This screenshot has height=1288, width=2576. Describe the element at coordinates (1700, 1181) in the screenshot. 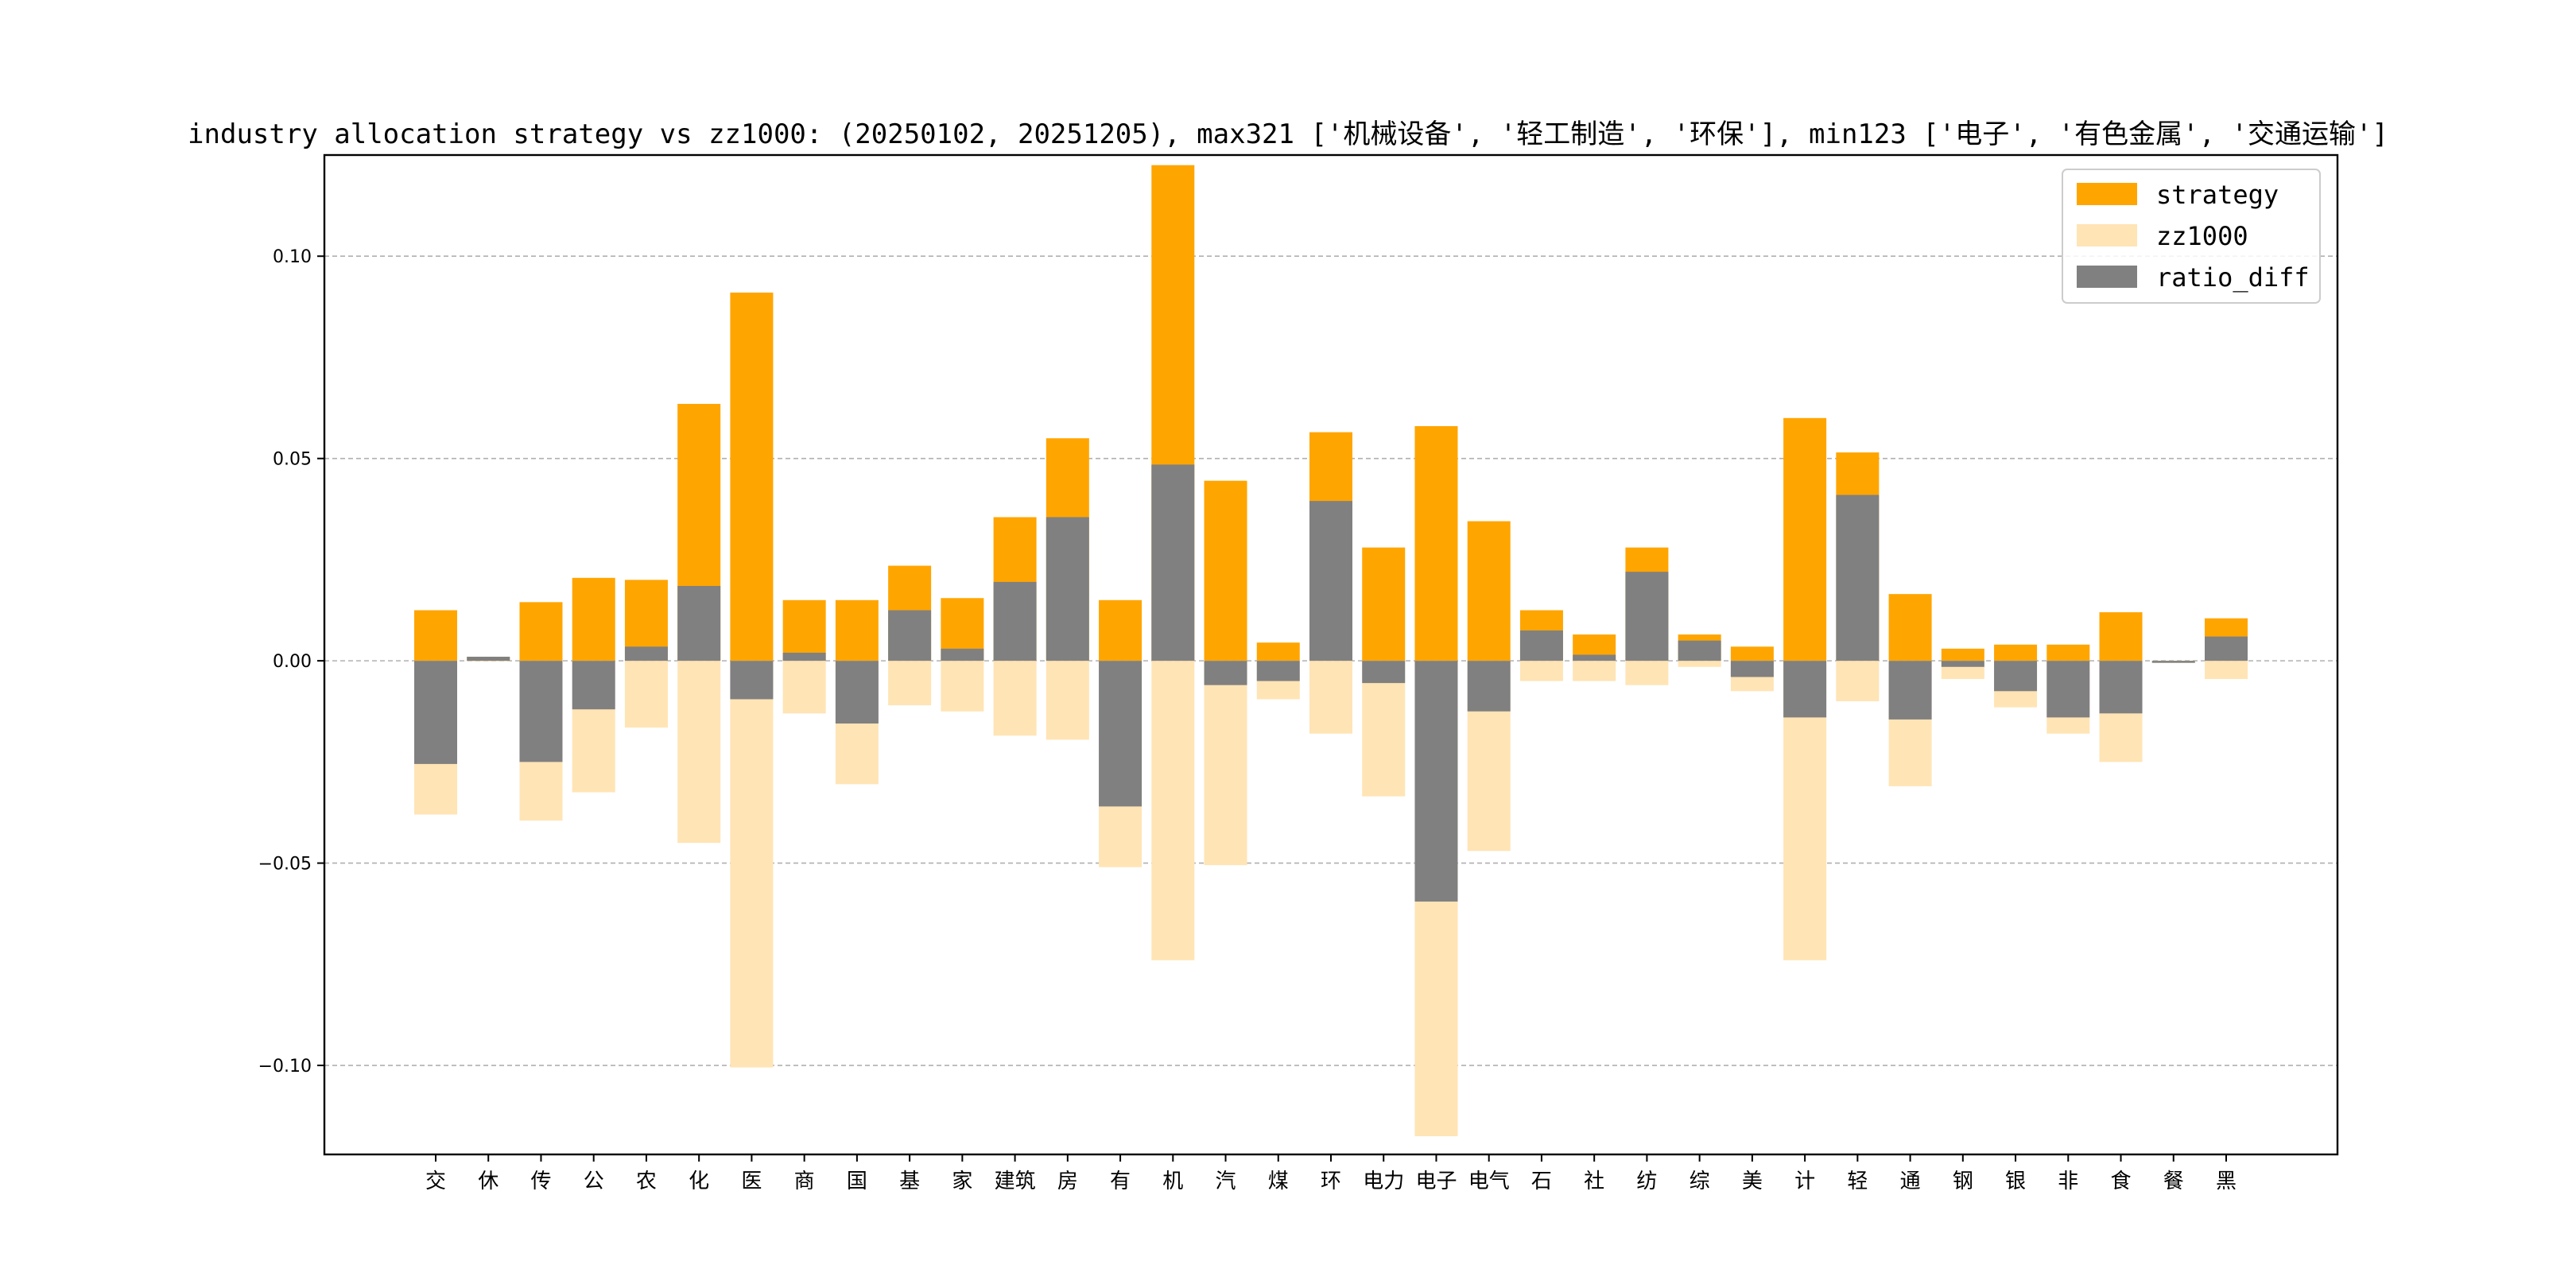

I see `x-tick-label: 综` at that location.